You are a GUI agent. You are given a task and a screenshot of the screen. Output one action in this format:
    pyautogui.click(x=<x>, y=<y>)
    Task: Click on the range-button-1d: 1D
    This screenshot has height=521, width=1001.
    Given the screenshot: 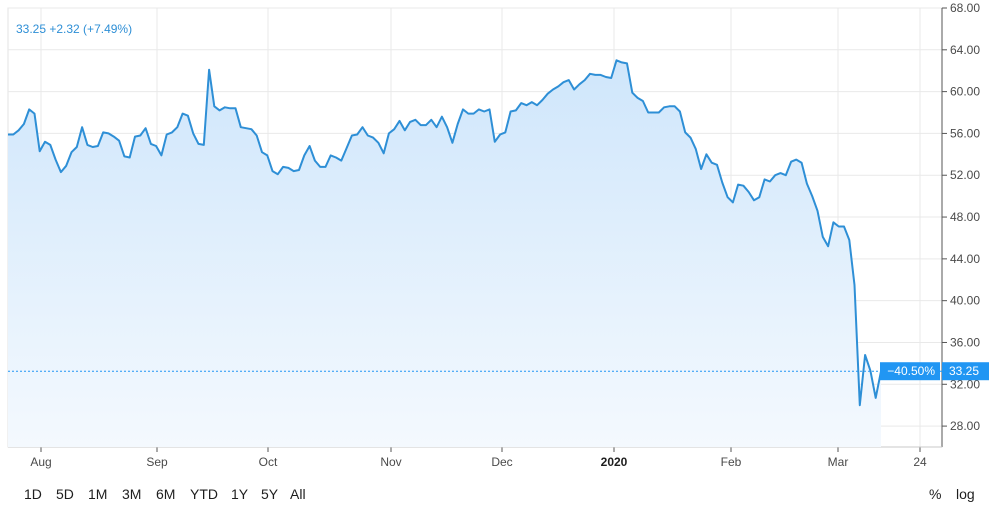 What is the action you would take?
    pyautogui.click(x=33, y=494)
    